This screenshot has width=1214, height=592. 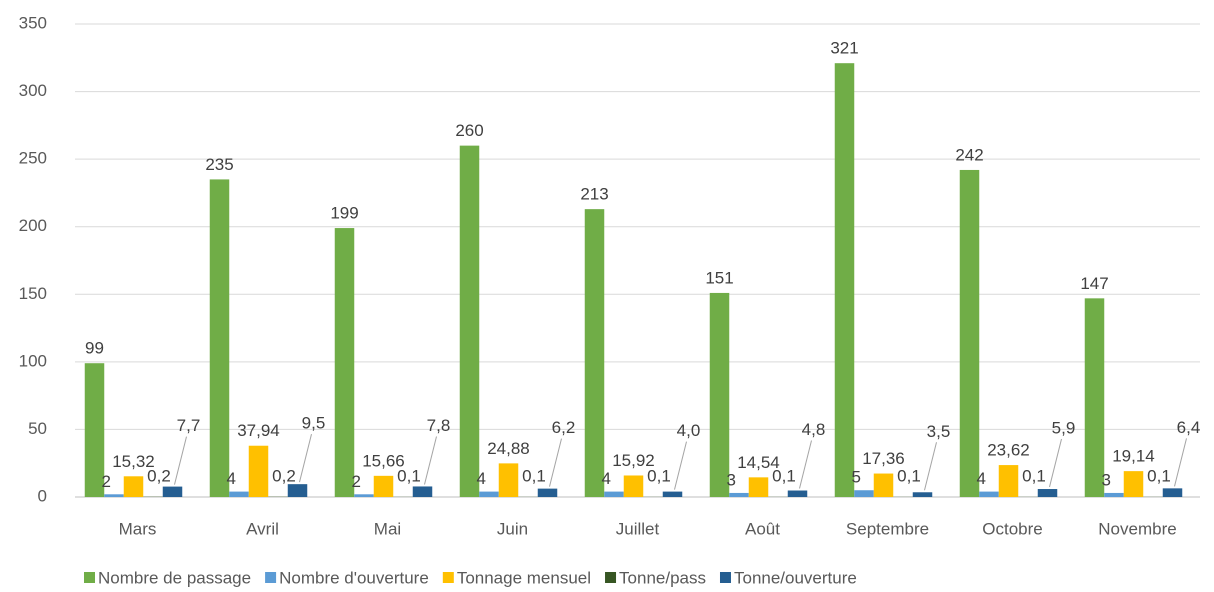 I want to click on data-label: 213, so click(x=594, y=194).